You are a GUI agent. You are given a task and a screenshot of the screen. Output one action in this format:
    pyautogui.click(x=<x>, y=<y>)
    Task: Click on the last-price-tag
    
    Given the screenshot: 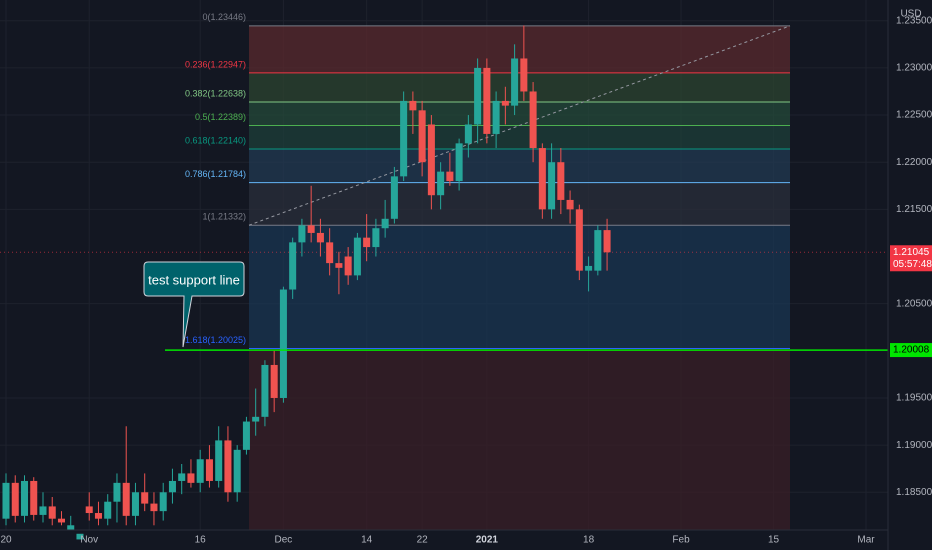 What is the action you would take?
    pyautogui.click(x=911, y=258)
    